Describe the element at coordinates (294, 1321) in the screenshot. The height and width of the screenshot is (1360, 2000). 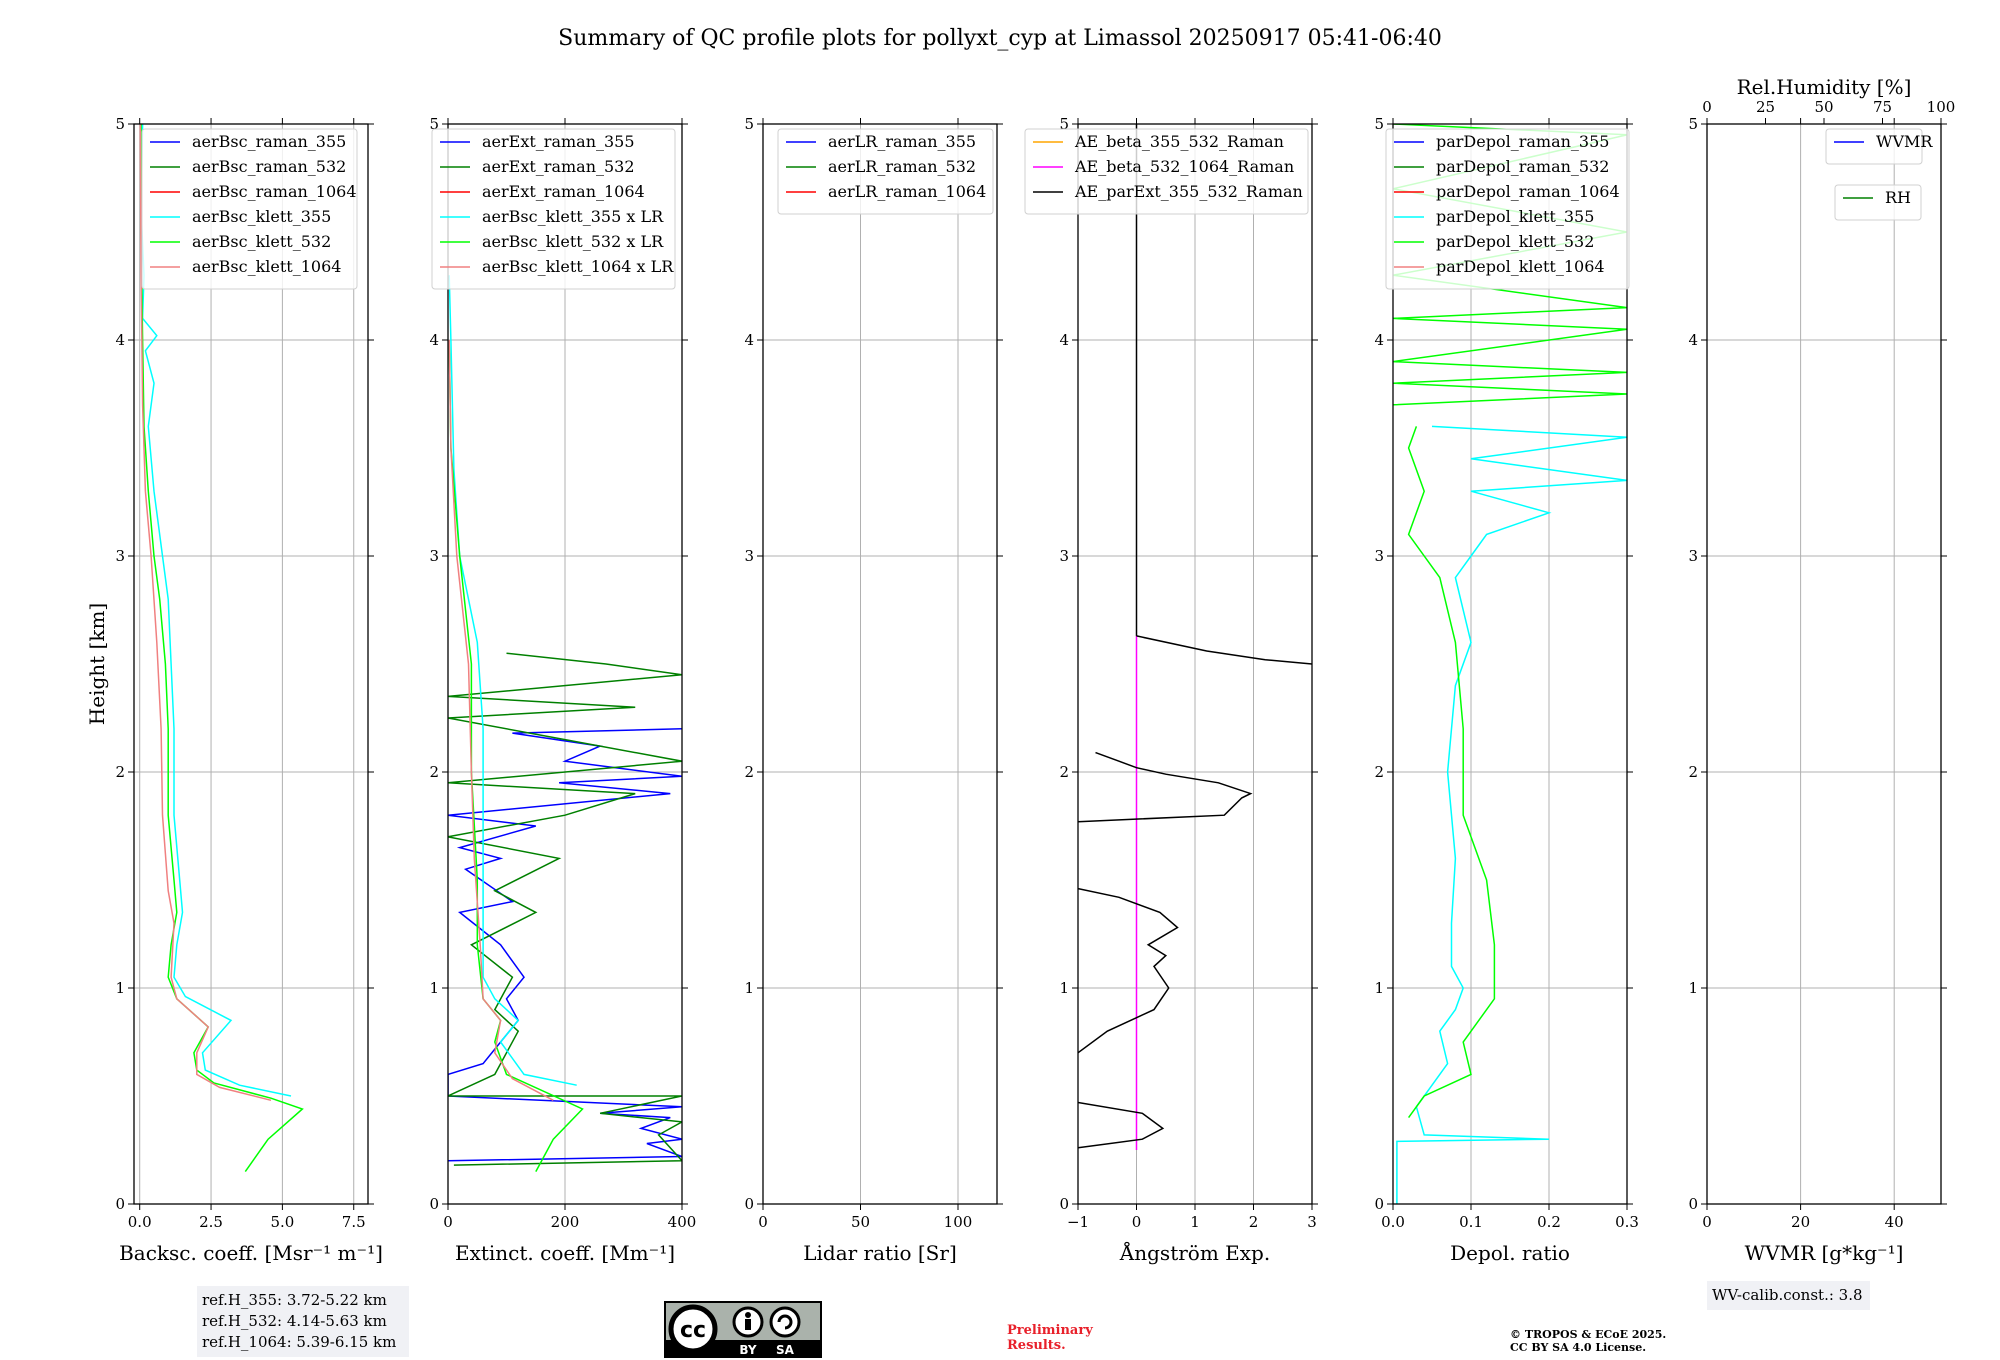
I see `info-box-line-1: ref.H_532: 4.14-5.63 km` at that location.